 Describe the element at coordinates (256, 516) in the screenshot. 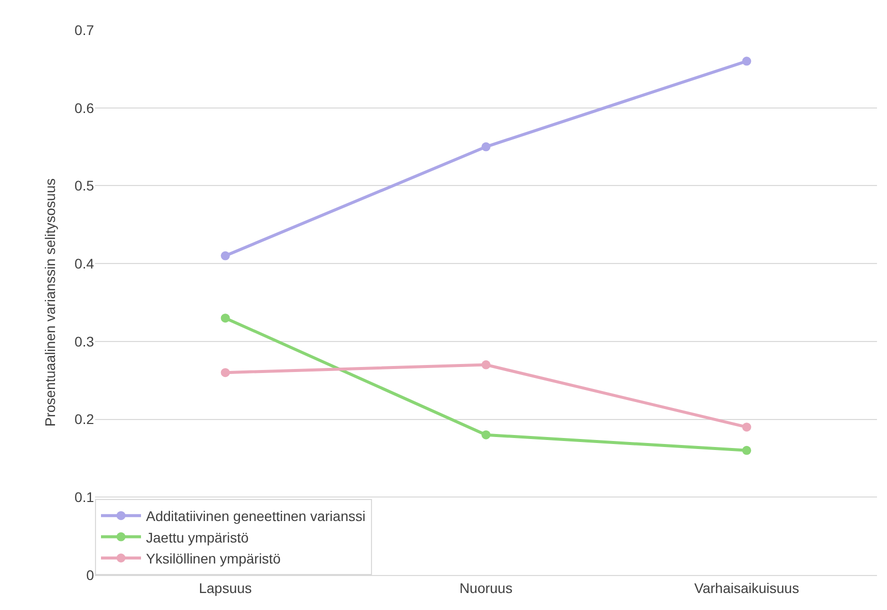

I see `legend-label: Additatiivinen geneettinen varianssi` at that location.